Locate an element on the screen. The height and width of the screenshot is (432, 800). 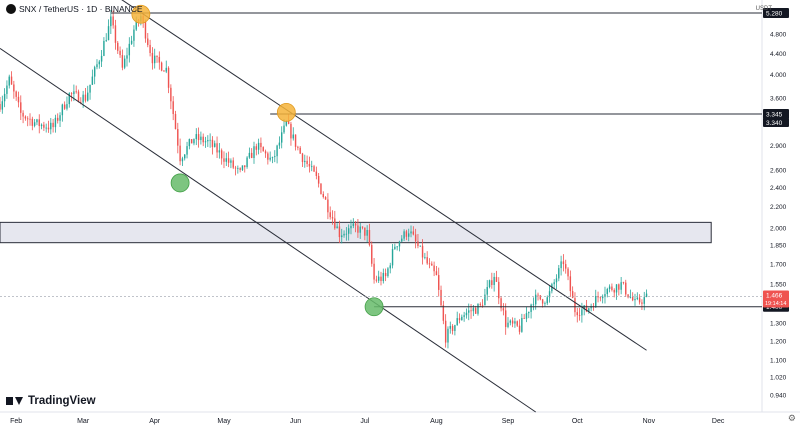
chart-title-bar: SNX / TetherUS · 1D · BINANCE is located at coordinates (74, 9).